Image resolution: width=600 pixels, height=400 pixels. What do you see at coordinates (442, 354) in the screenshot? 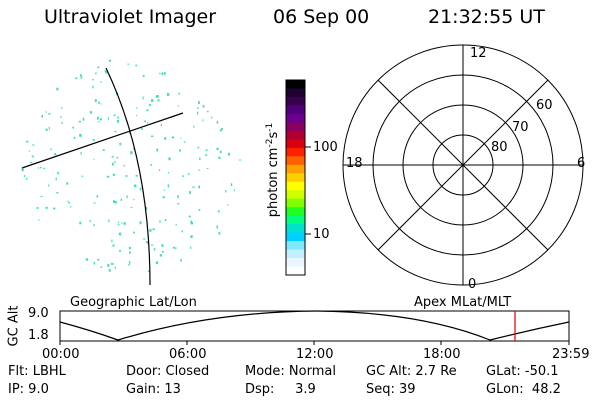
I see `xtick-label-1800: 18:00` at bounding box center [442, 354].